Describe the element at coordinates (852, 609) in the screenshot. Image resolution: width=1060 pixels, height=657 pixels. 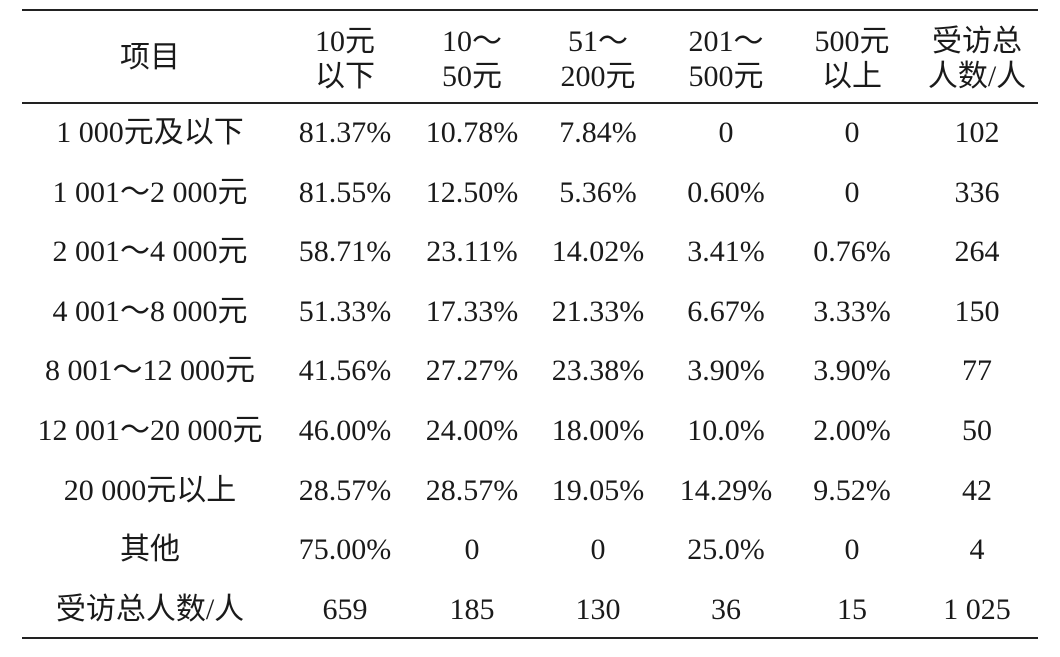
I see `table-cell: 15` at that location.